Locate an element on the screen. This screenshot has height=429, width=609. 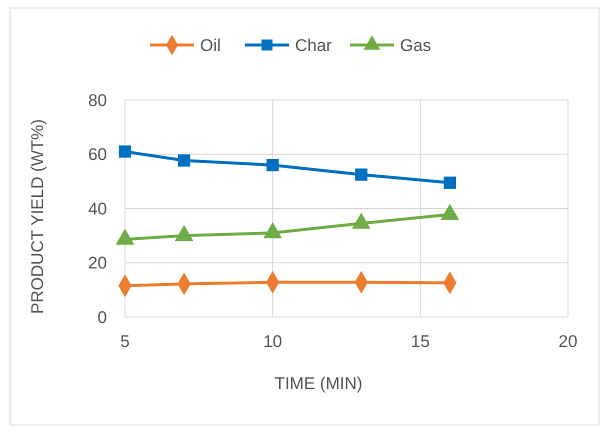
x-axis-title: TIME (MIN) is located at coordinates (318, 383).